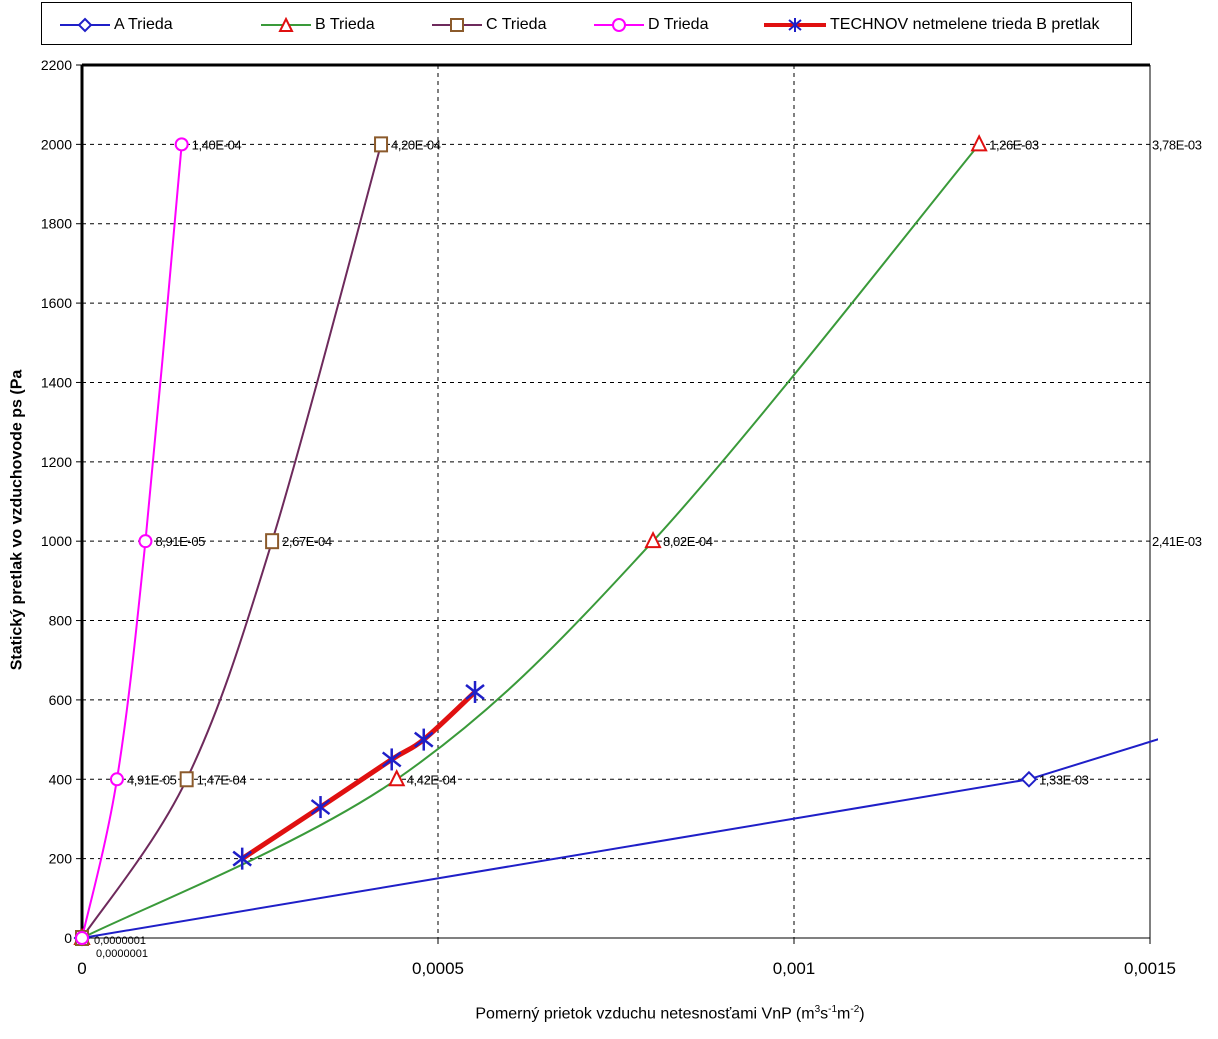 This screenshot has height=1039, width=1218. I want to click on point-label: 8,02E-04, so click(688, 541).